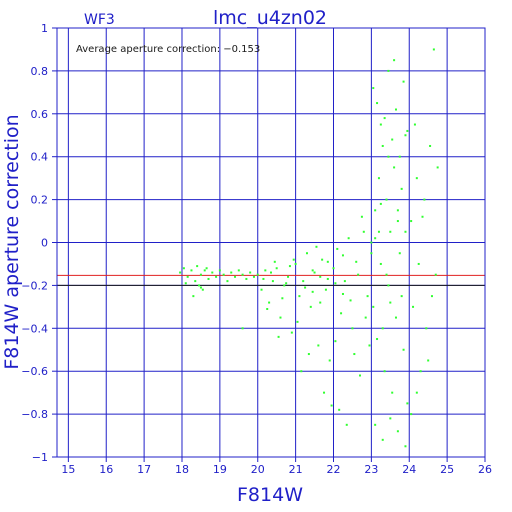 The image size is (512, 512). Describe the element at coordinates (34, 414) in the screenshot. I see `y-tick-label: −0.8` at that location.